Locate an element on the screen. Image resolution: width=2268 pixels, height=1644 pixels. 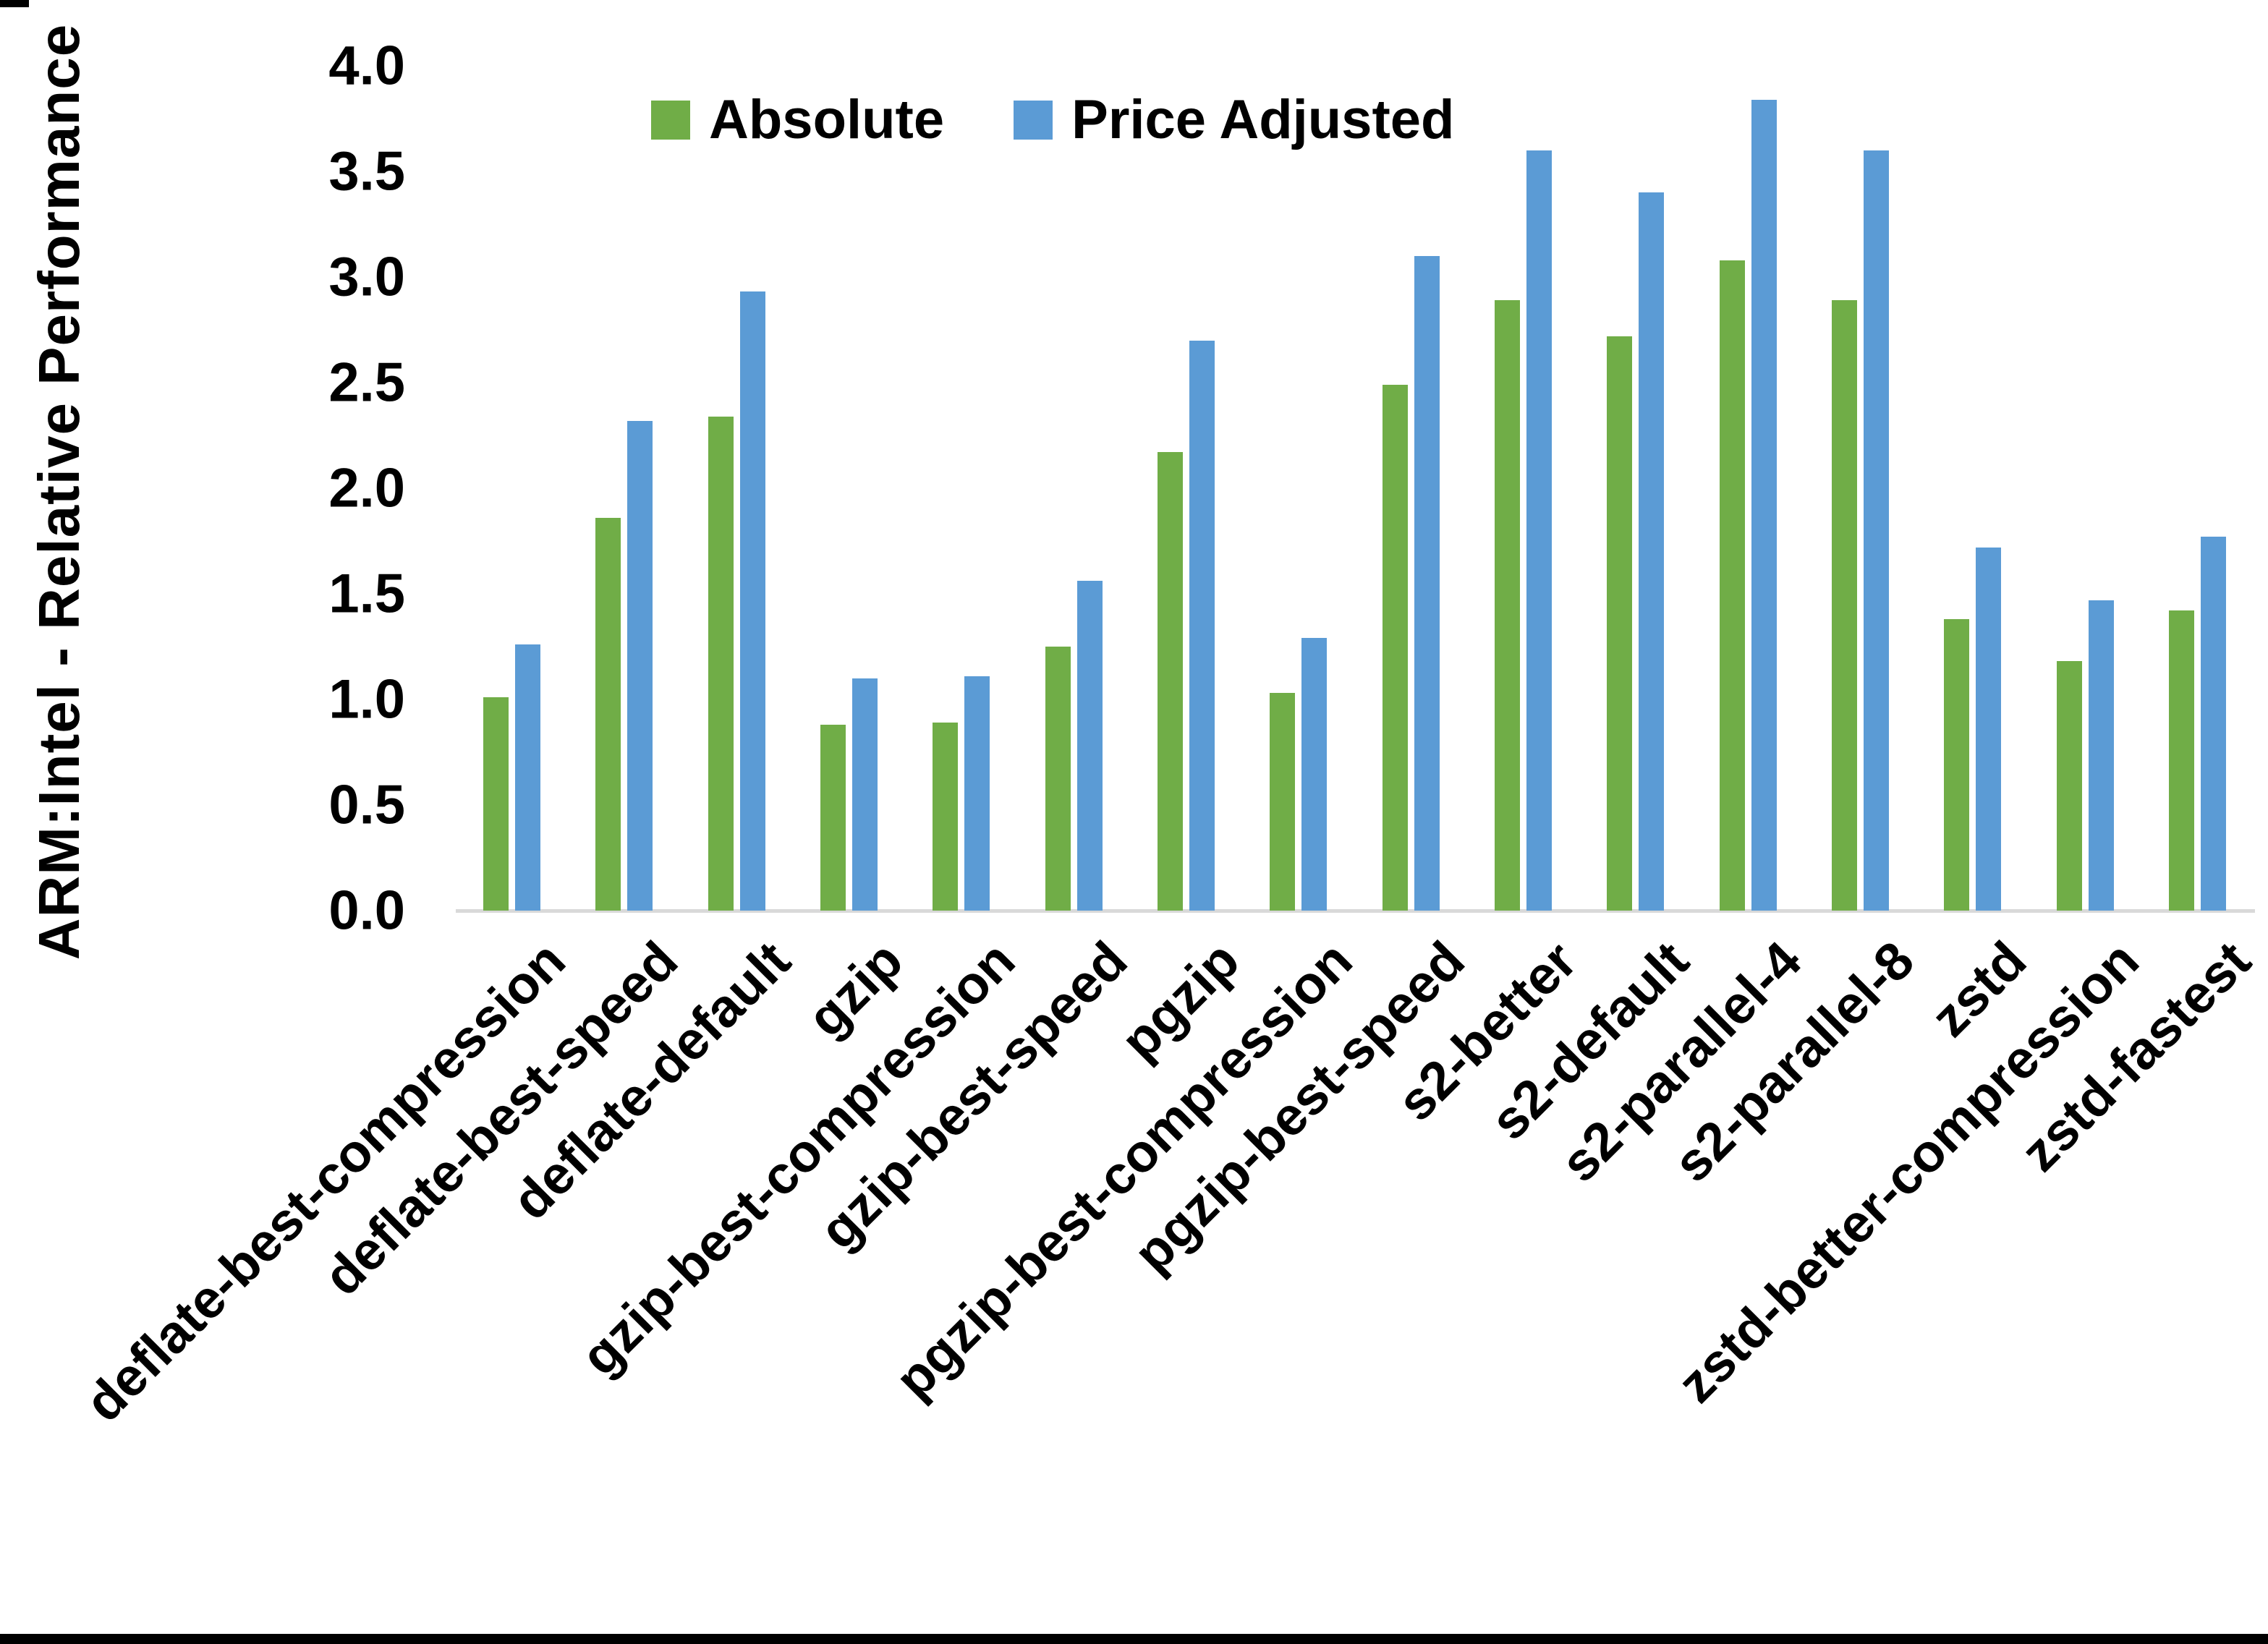
x-category-label: deflate-best-compression is located at coordinates (325, 1181).